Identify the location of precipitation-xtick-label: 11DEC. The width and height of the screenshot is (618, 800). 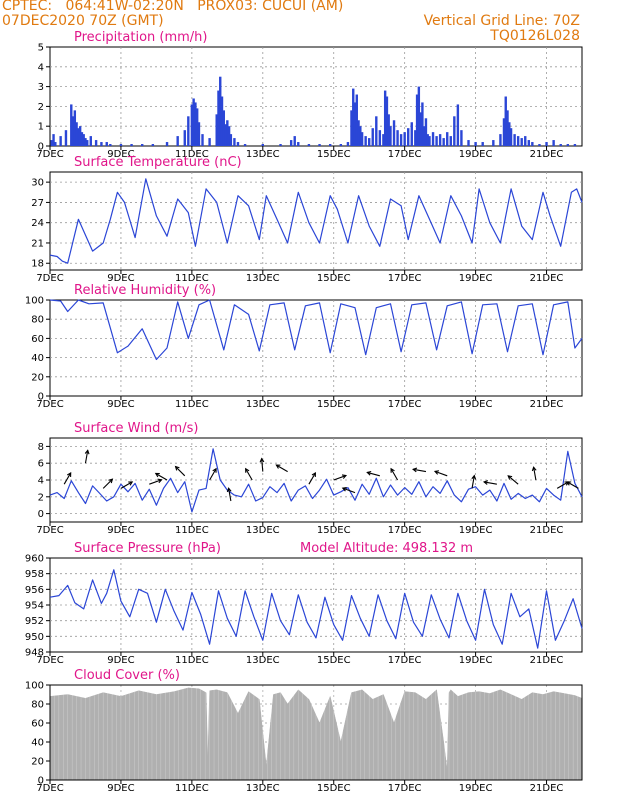
(192, 154).